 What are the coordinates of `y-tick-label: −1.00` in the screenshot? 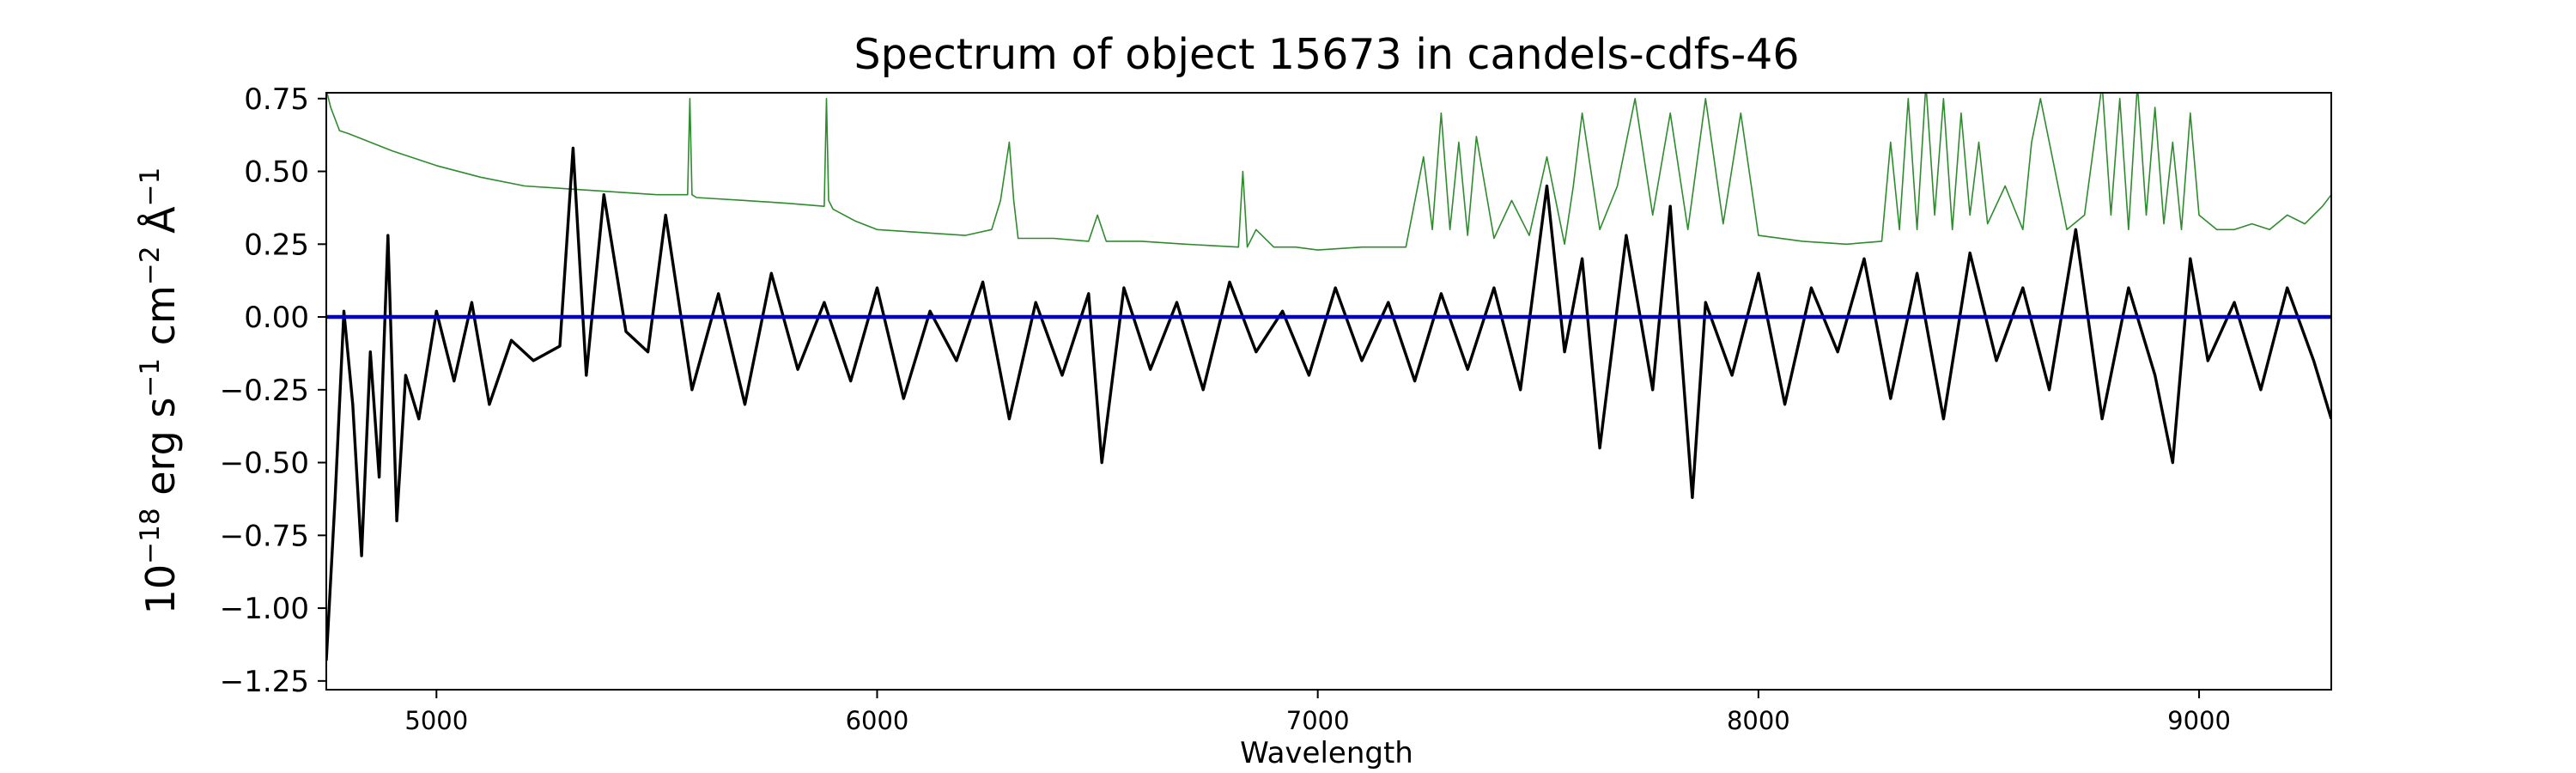 It's located at (264, 609).